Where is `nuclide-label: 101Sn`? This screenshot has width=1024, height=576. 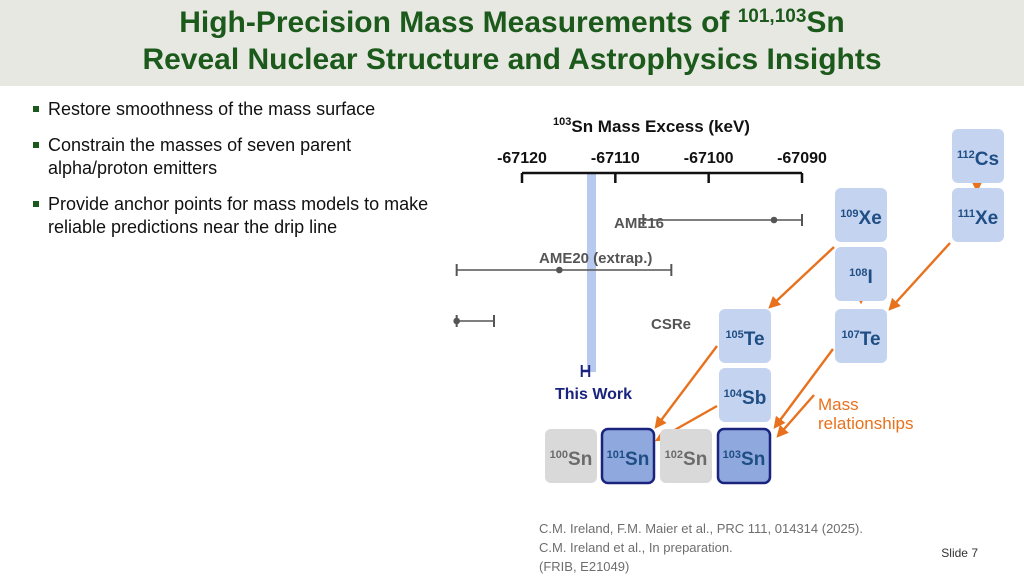
nuclide-label: 101Sn is located at coordinates (628, 459).